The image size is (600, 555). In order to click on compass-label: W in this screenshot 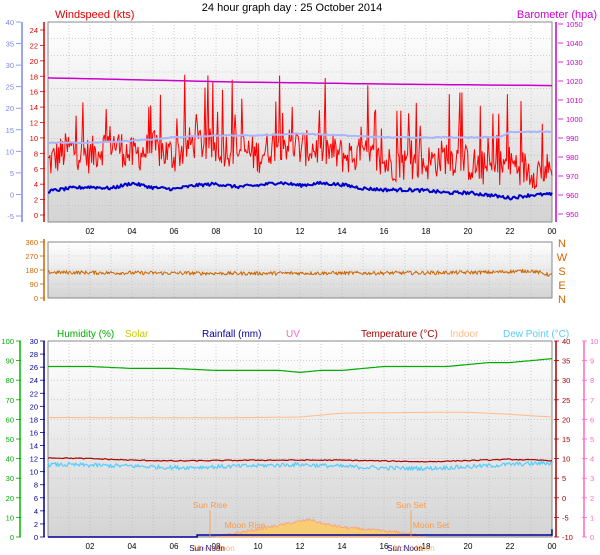, I will do `click(562, 258)`.